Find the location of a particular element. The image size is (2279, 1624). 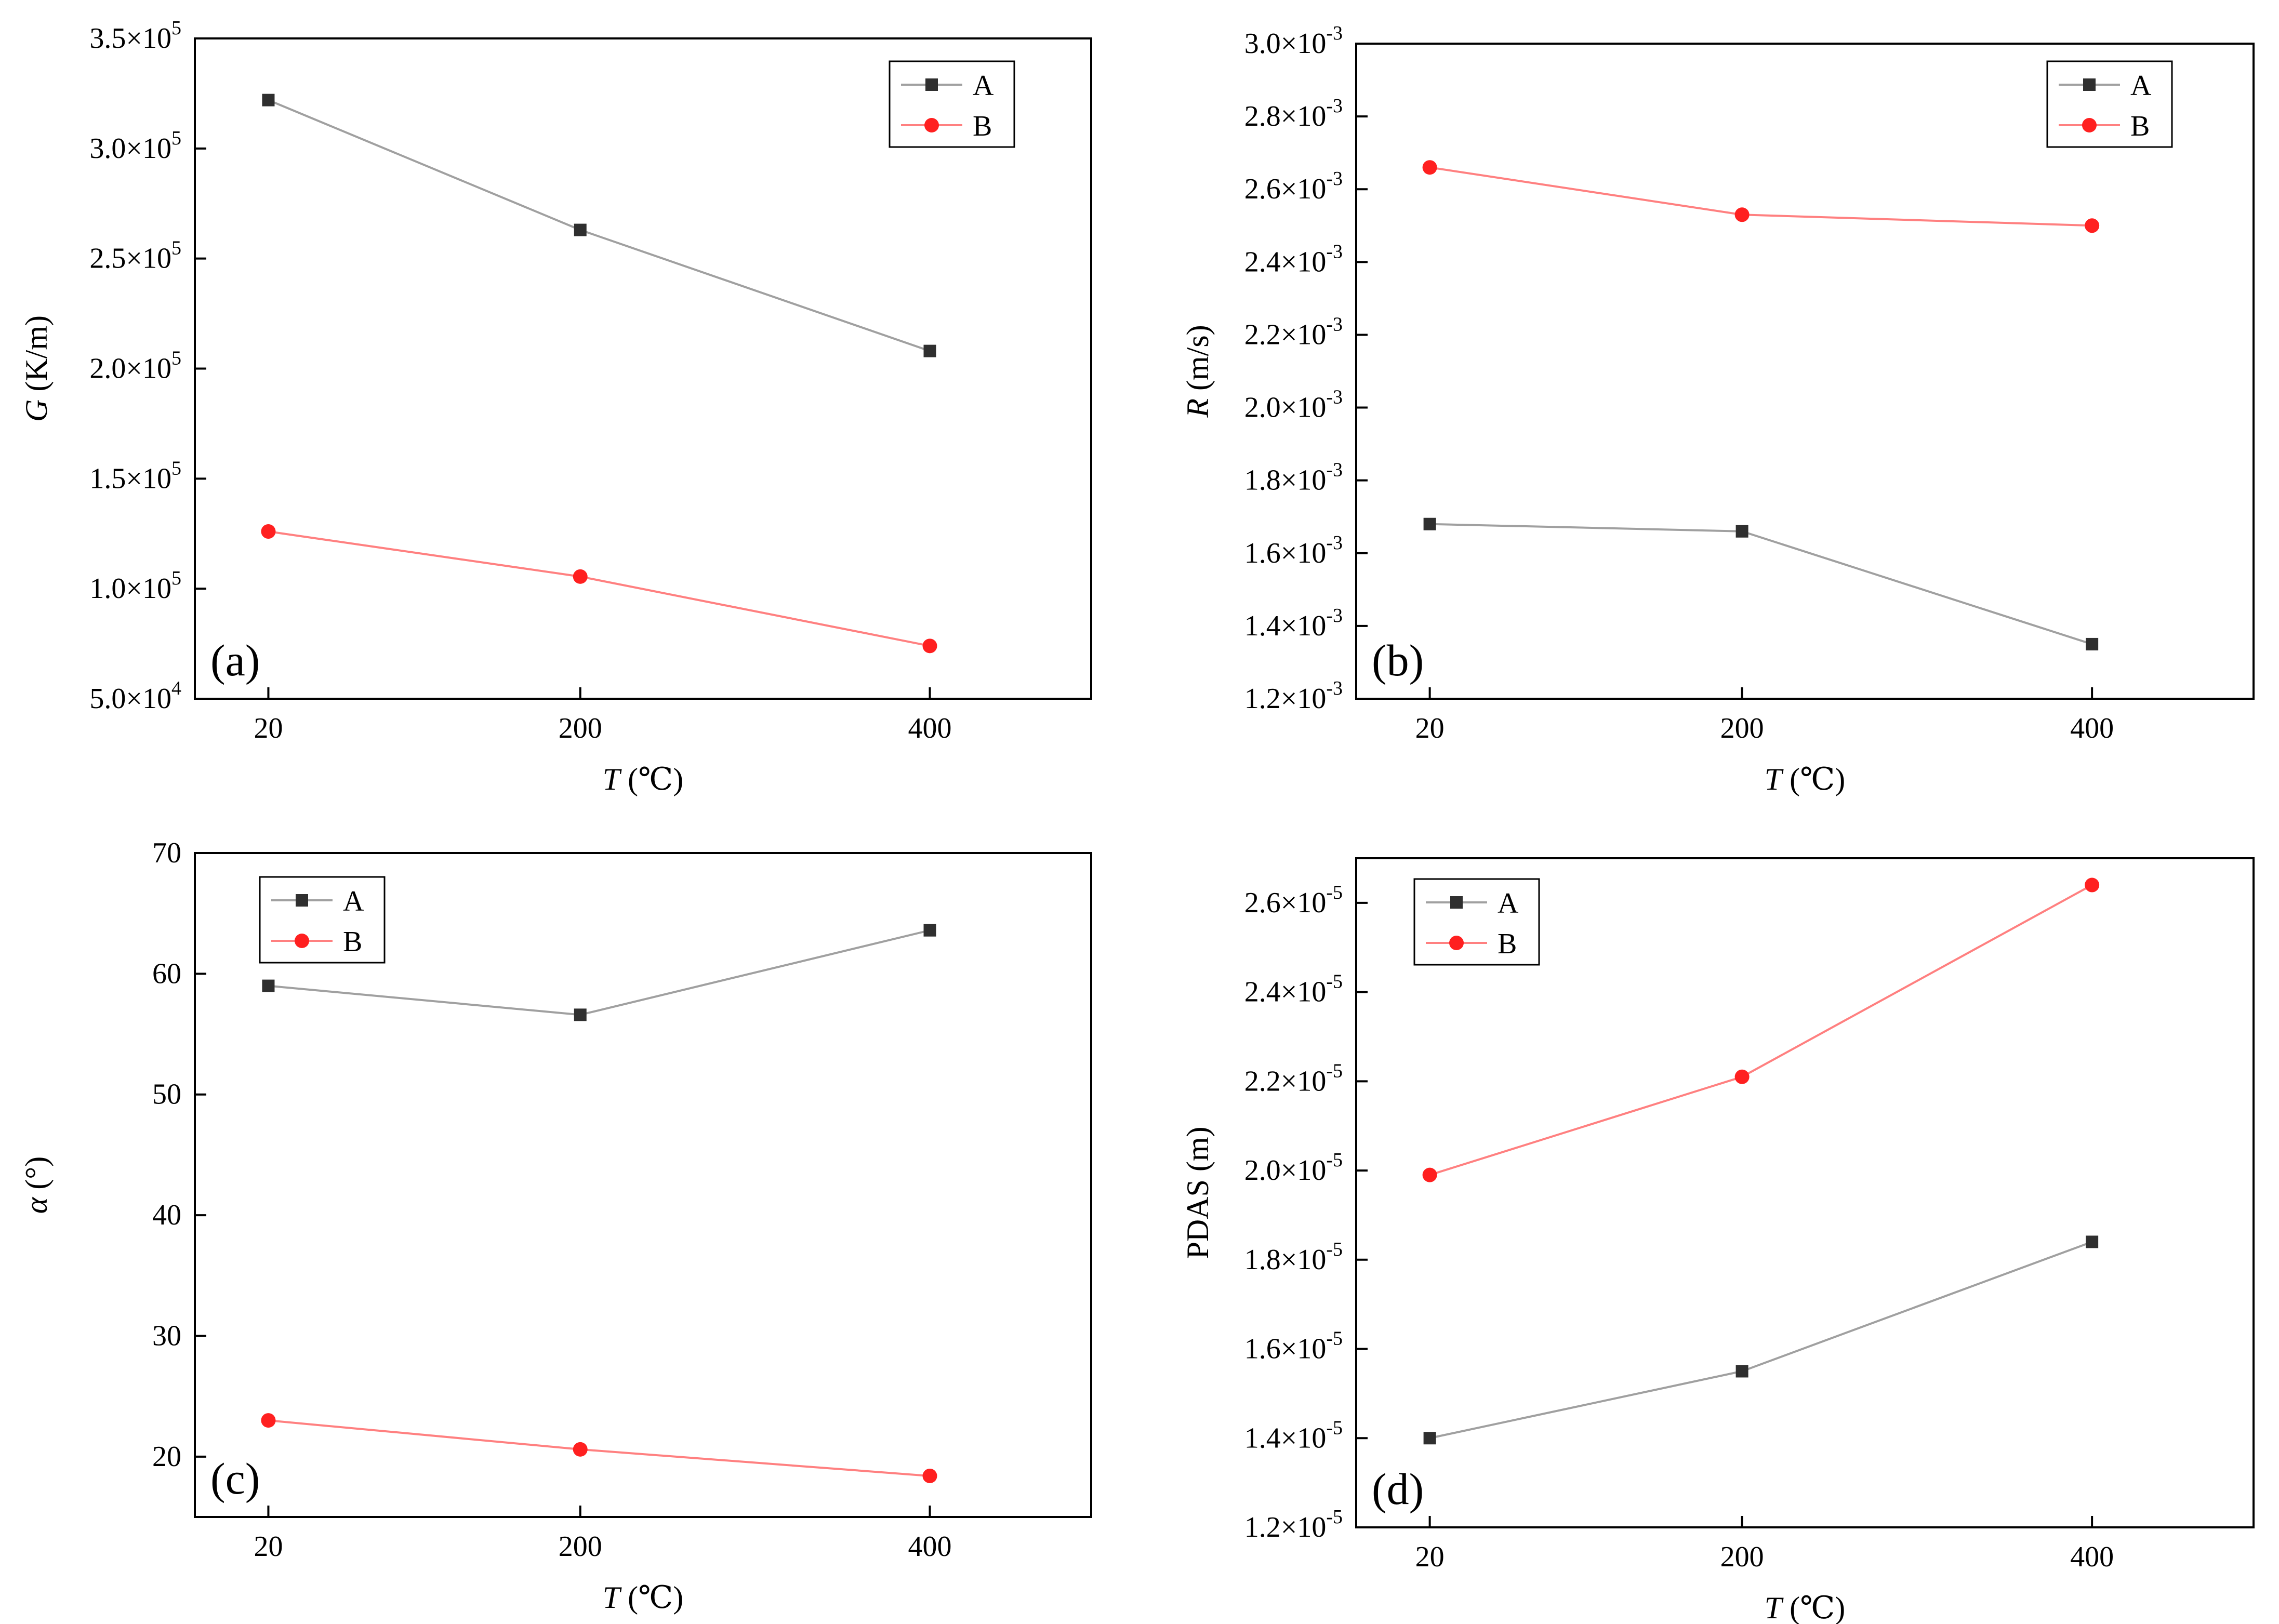

y-tick-label: 60 is located at coordinates (166, 973).